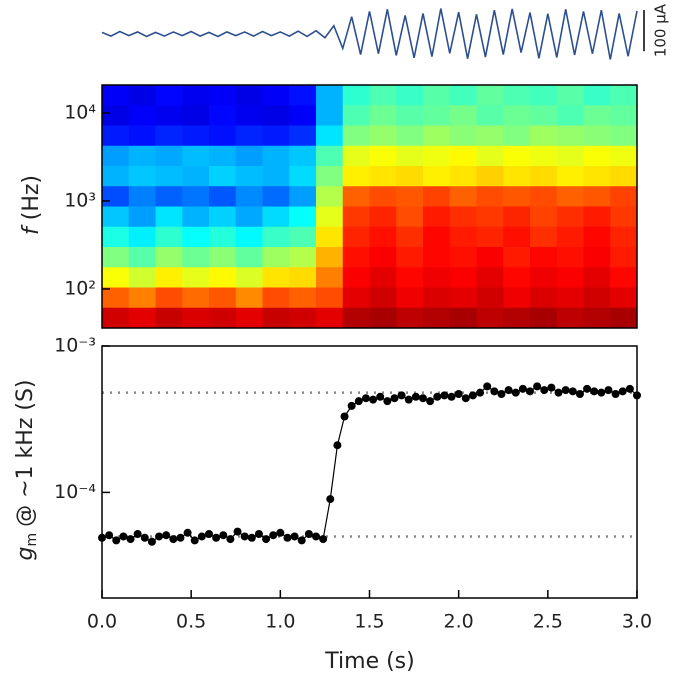  I want to click on y-tick-label: 10², so click(80, 288).